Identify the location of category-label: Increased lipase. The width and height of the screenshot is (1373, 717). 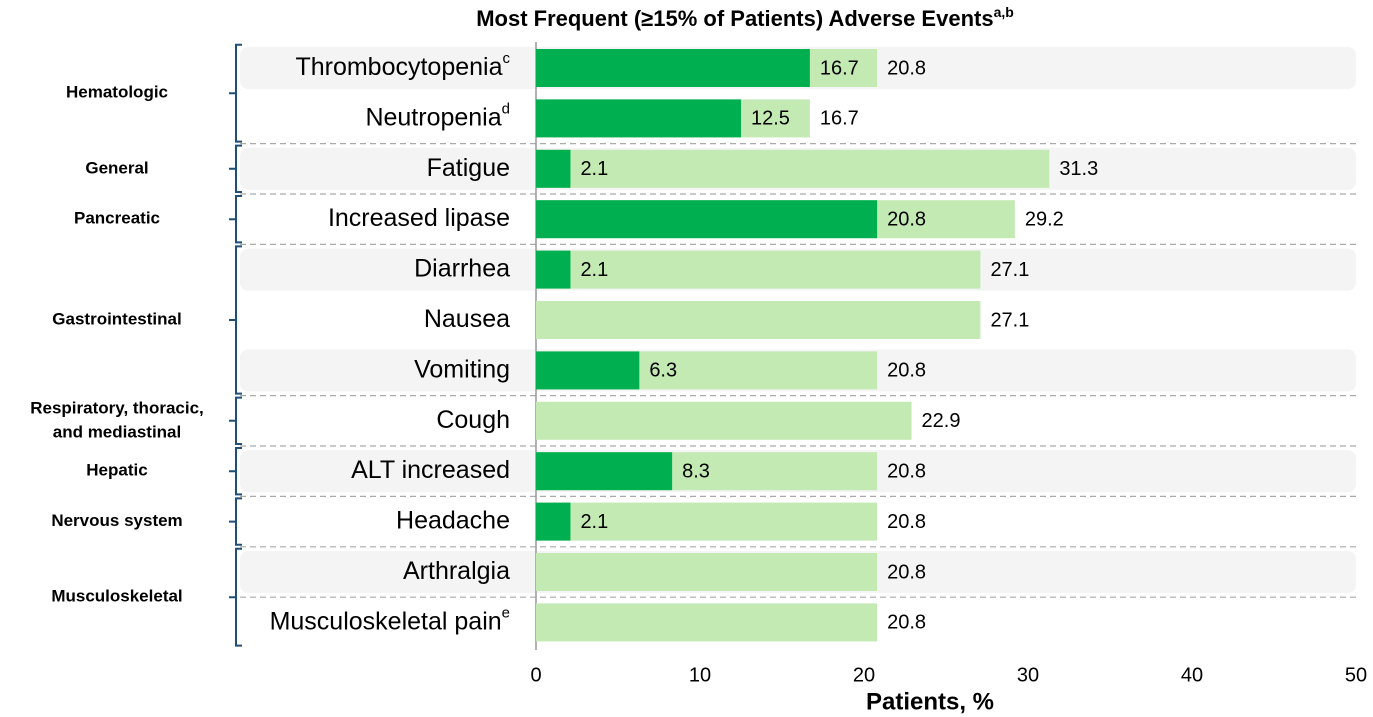
(419, 218).